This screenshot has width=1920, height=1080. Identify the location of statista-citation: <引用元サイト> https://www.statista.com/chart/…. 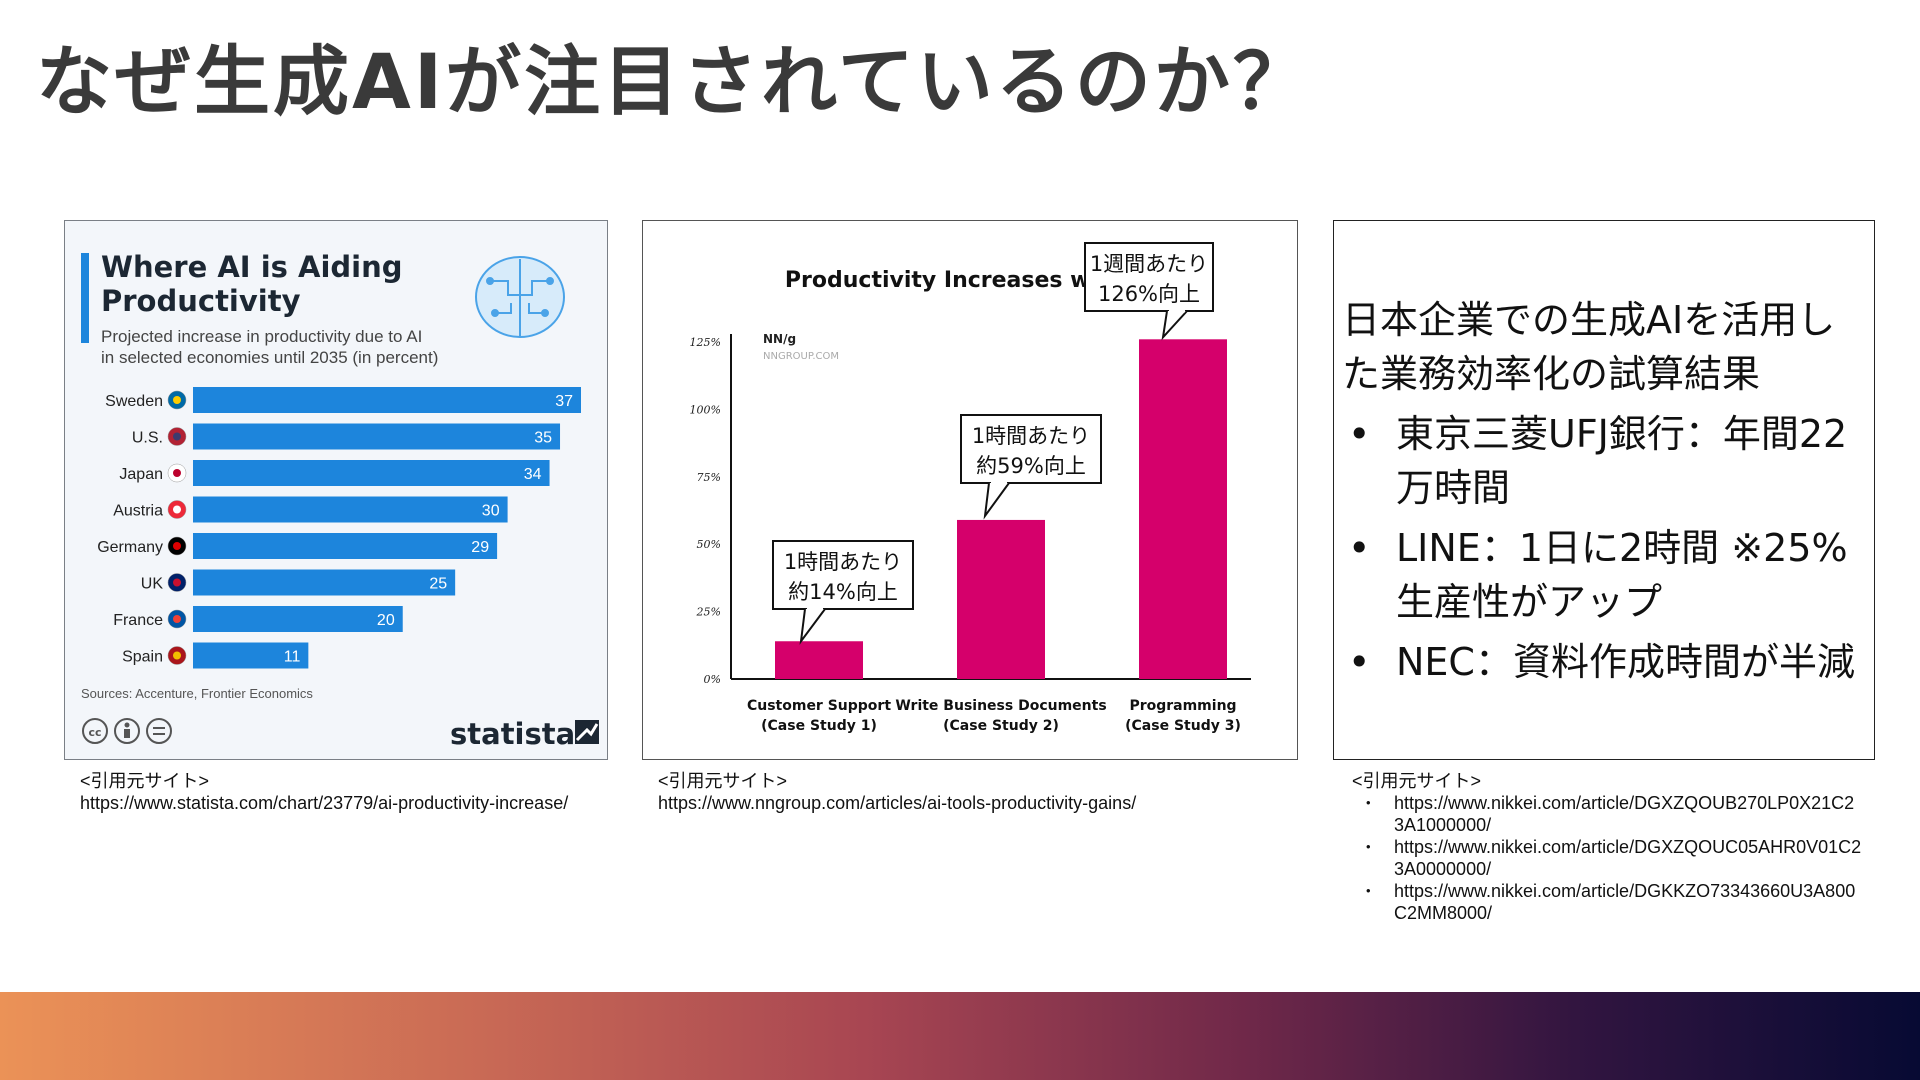
(330, 792).